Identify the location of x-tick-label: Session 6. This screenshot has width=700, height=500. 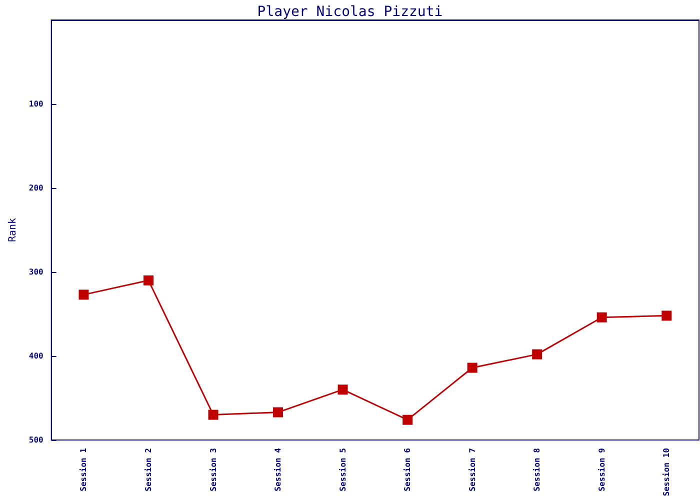
(407, 470).